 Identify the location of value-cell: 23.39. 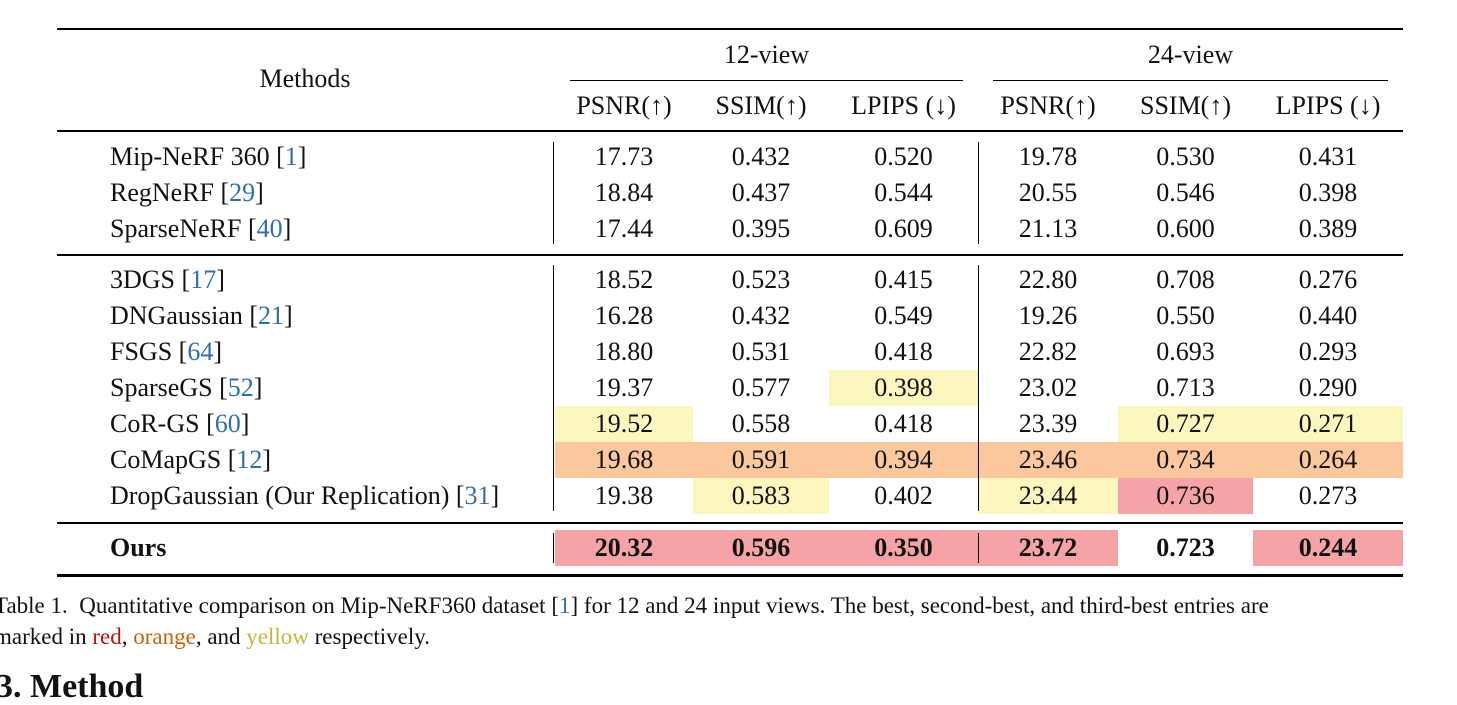
(1048, 423).